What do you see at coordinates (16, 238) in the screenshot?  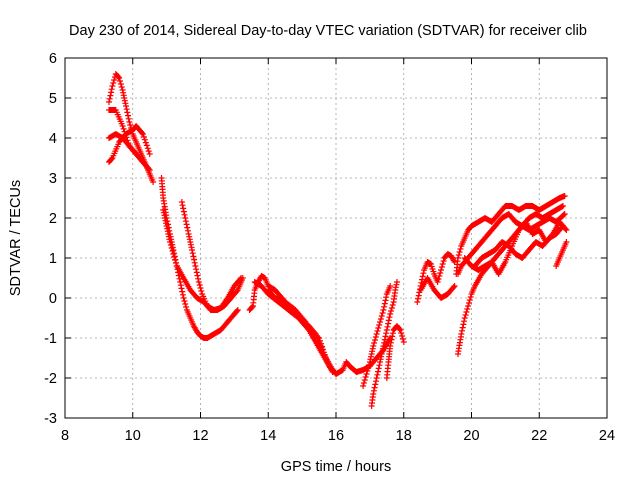 I see `y-axis-label: SDTVAR / TECUs` at bounding box center [16, 238].